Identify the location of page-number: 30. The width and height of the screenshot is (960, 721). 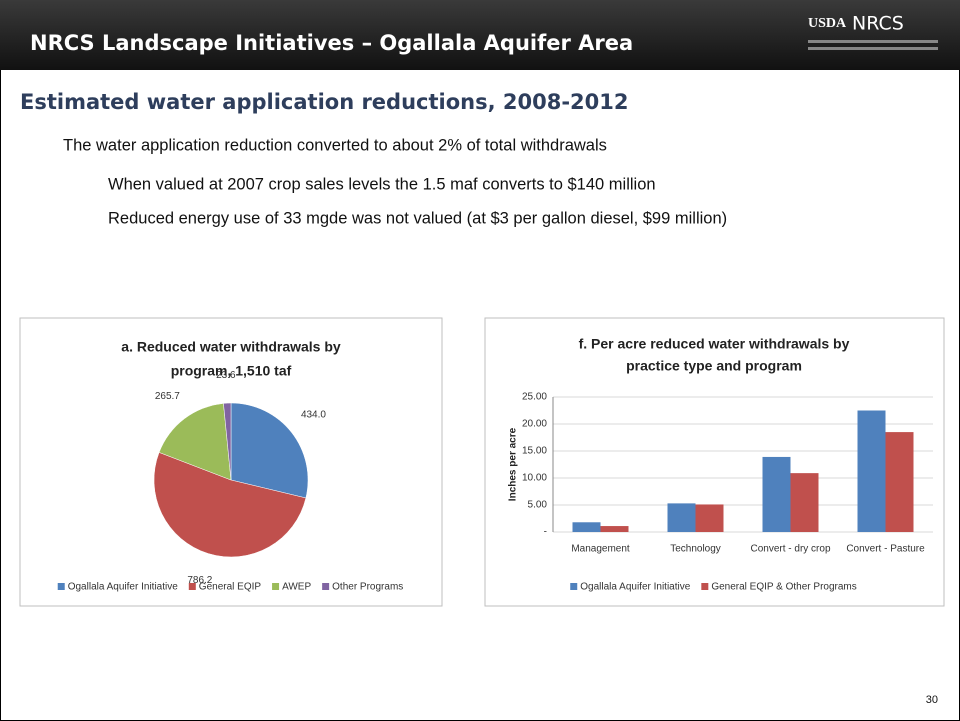
(932, 700).